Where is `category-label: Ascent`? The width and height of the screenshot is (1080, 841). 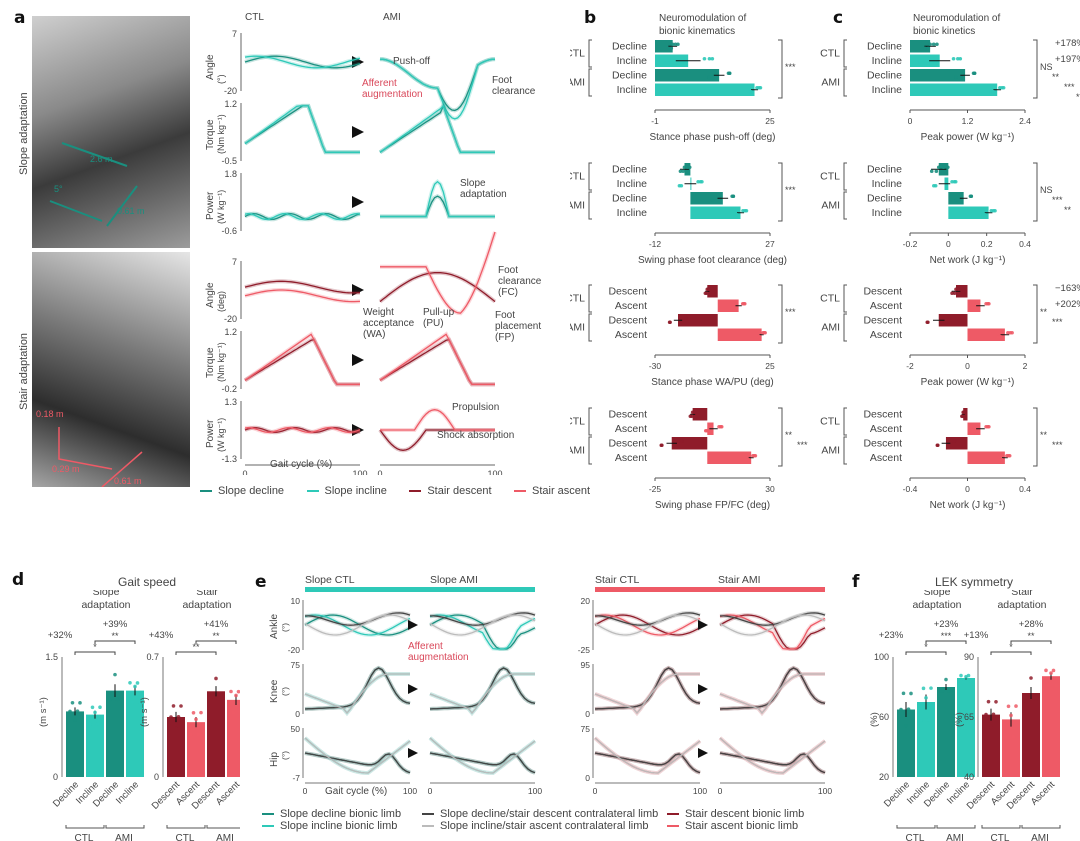 category-label: Ascent is located at coordinates (886, 306).